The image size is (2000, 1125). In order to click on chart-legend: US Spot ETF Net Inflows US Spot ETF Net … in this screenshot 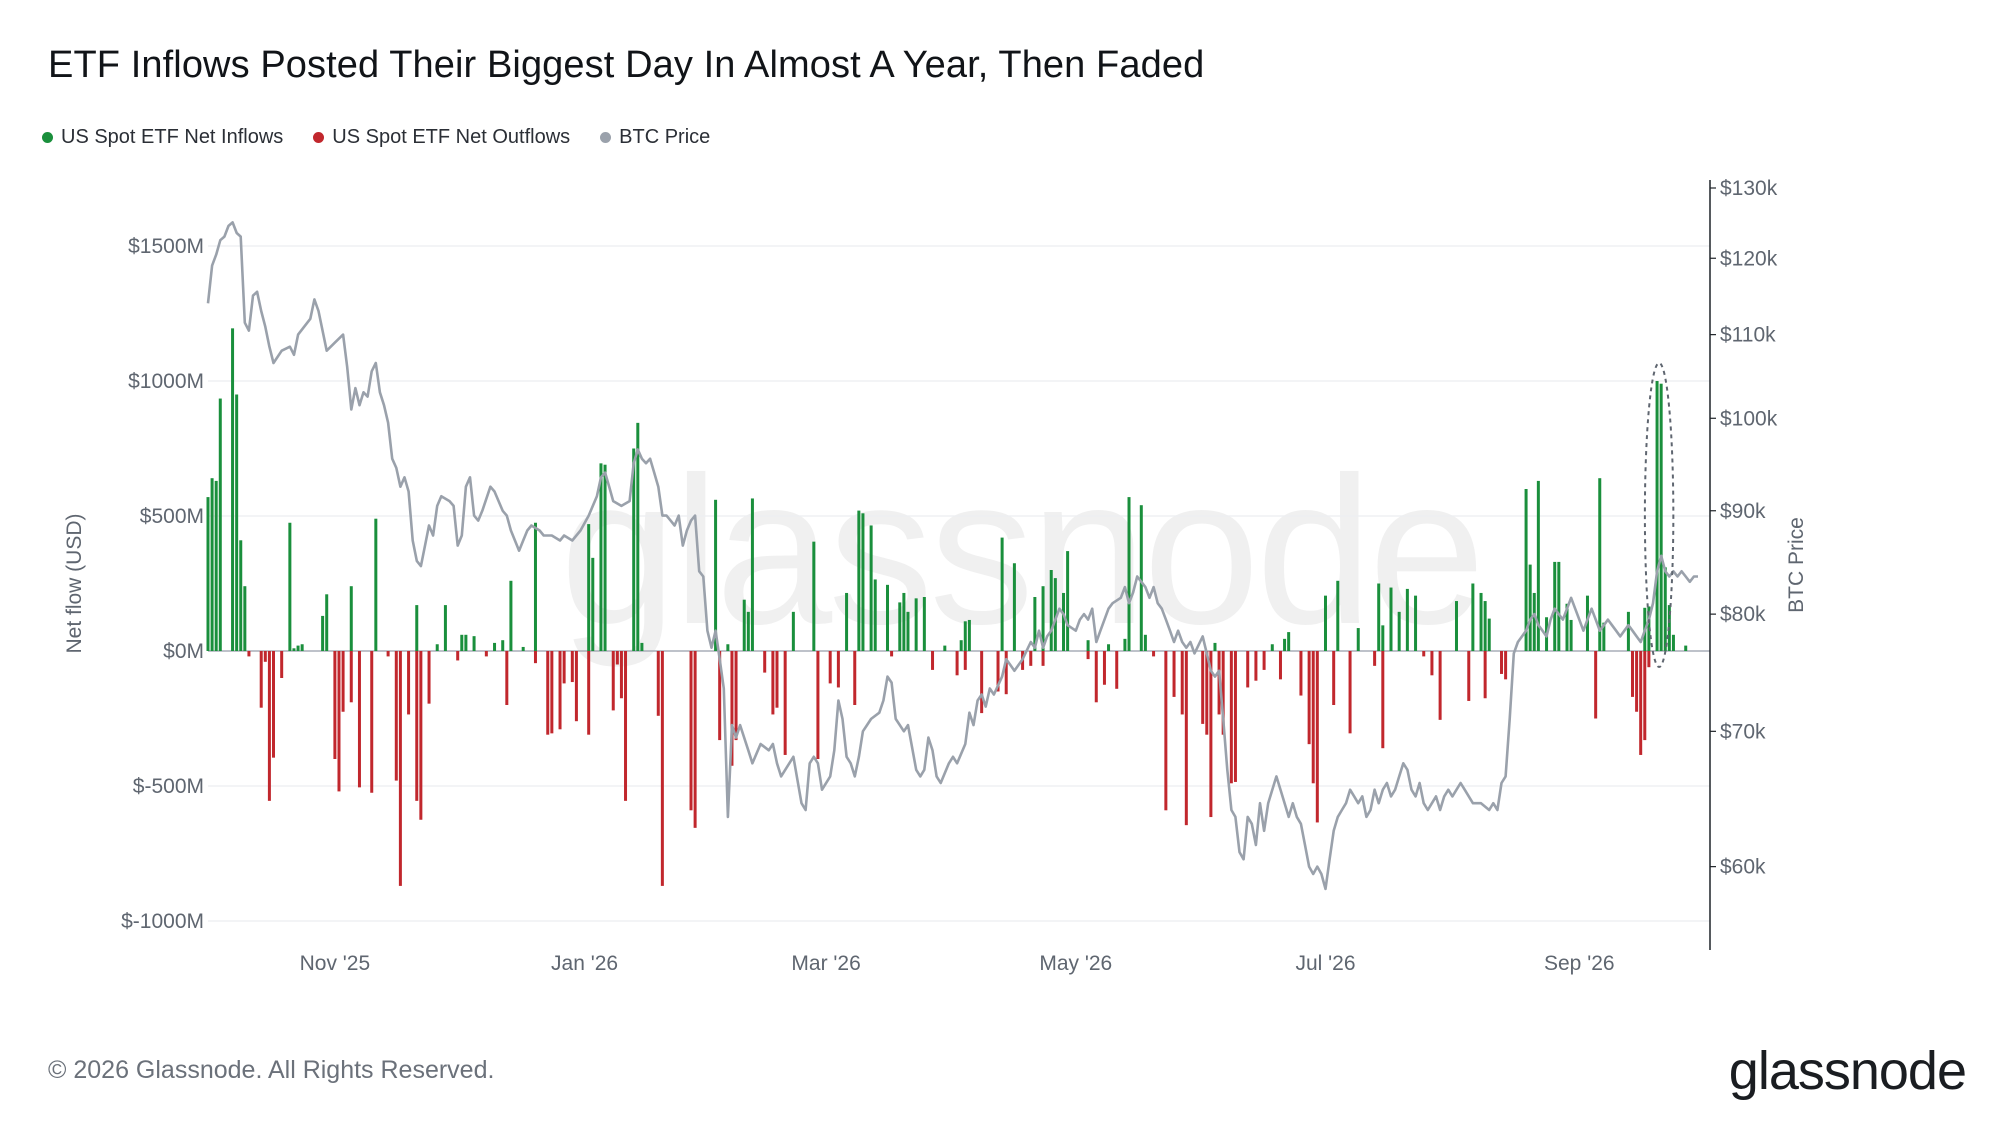, I will do `click(376, 137)`.